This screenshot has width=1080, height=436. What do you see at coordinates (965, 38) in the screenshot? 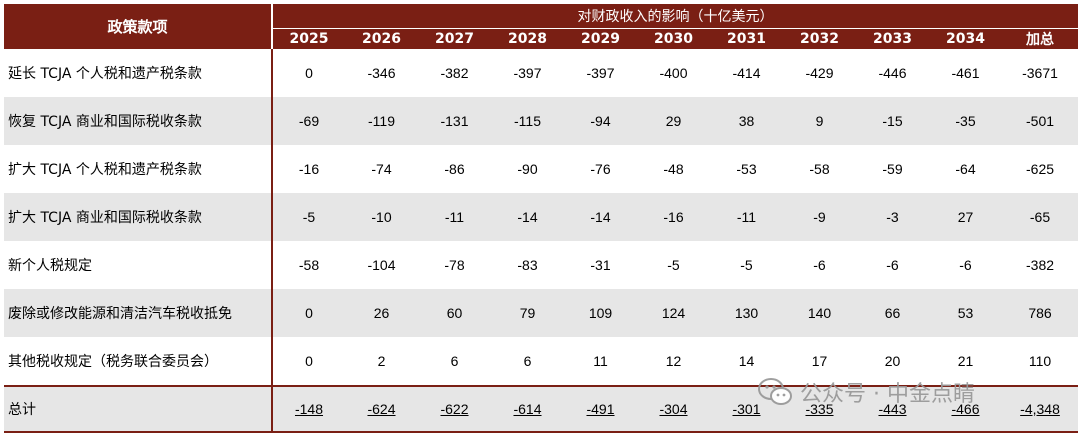
I see `column-header-2034: 2034` at bounding box center [965, 38].